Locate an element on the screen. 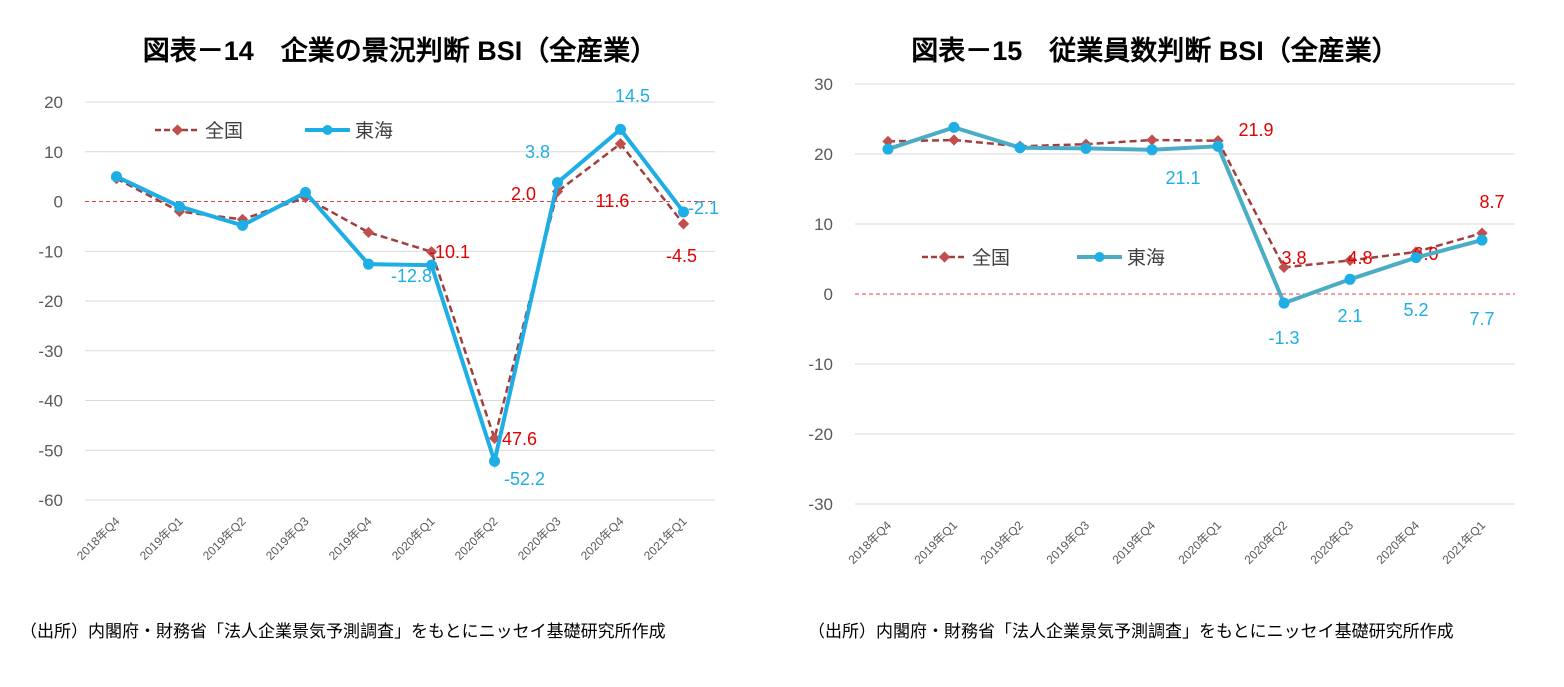 This screenshot has width=1564, height=687. data-label: -1.3 is located at coordinates (1283, 338).